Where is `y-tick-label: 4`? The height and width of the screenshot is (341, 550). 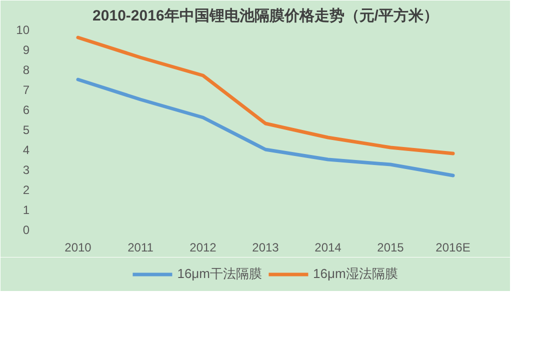 y-tick-label: 4 is located at coordinates (26, 150).